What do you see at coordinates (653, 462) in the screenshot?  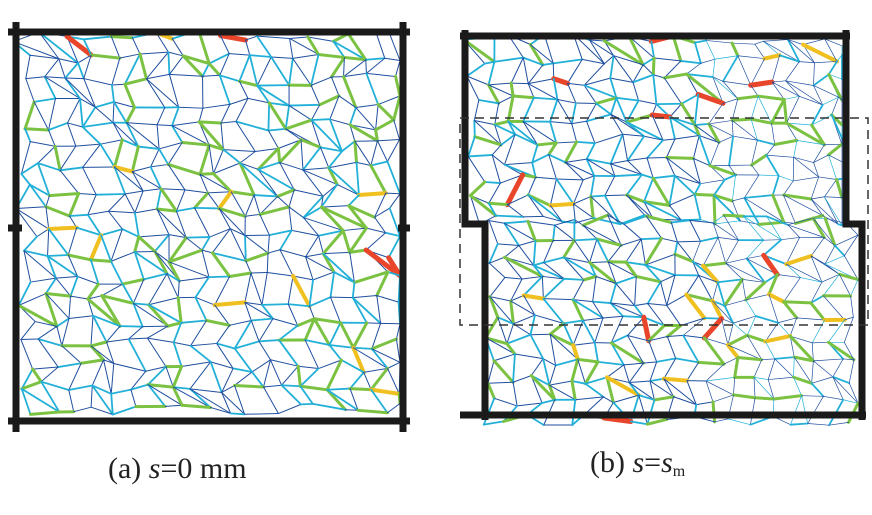 I see `caption-b-eq: =` at bounding box center [653, 462].